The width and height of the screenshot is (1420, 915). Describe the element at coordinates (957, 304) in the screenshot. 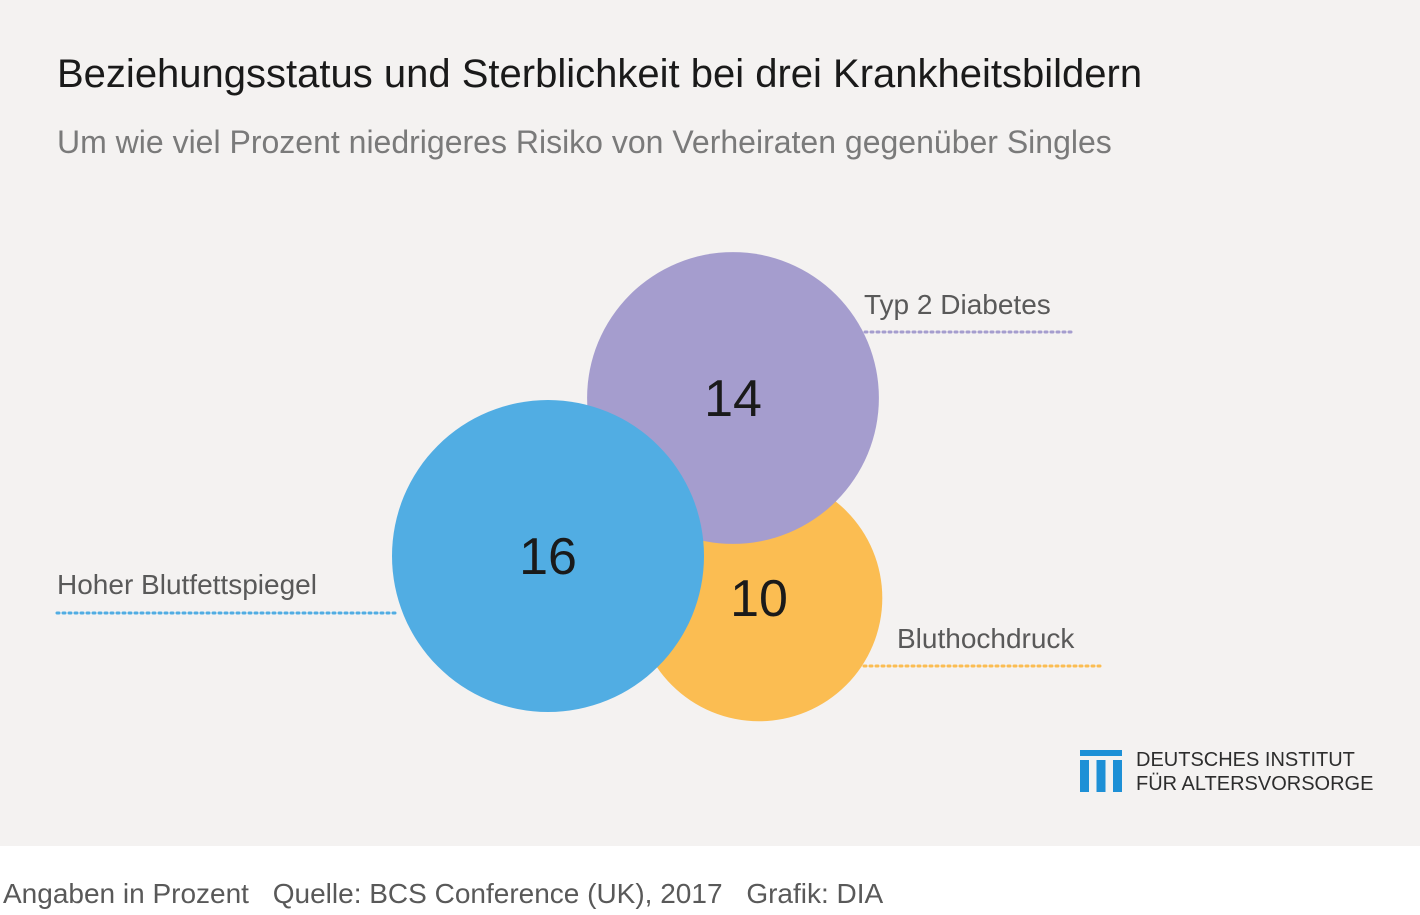

I see `category-label-typ-2-diabetes: Typ 2 Diabetes` at that location.